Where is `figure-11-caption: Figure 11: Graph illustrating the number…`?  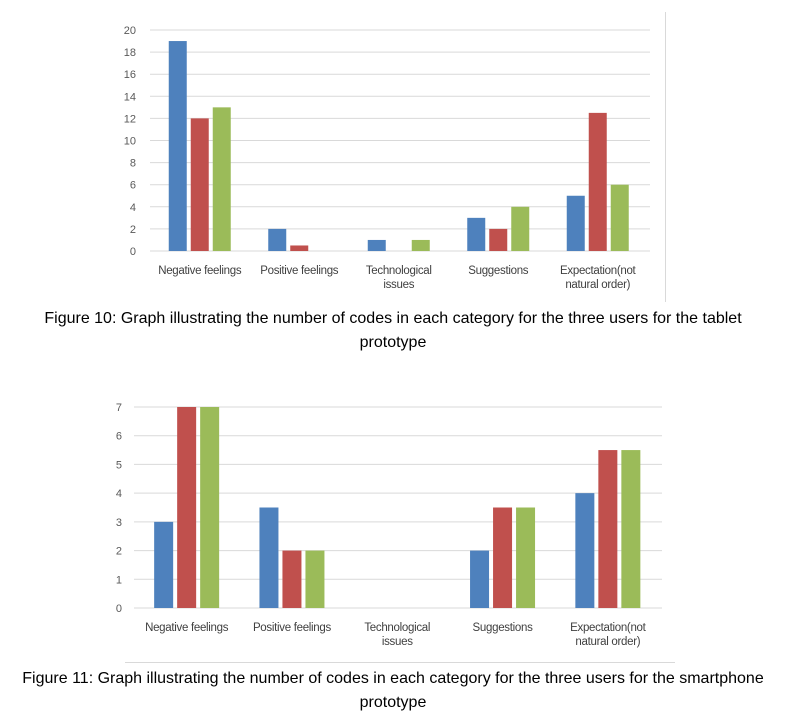 figure-11-caption: Figure 11: Graph illustrating the number… is located at coordinates (393, 690).